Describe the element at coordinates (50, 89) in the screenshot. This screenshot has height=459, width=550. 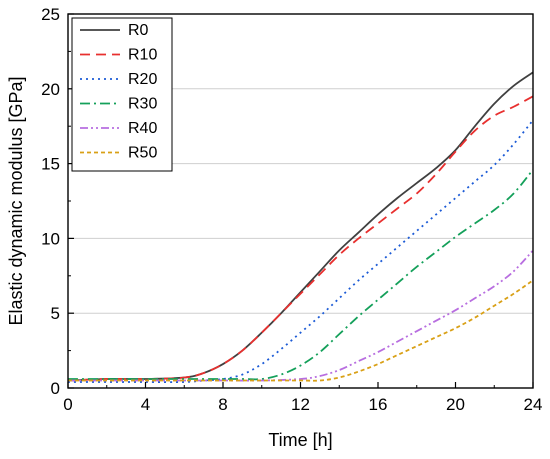
I see `y-tick-label: 20` at that location.